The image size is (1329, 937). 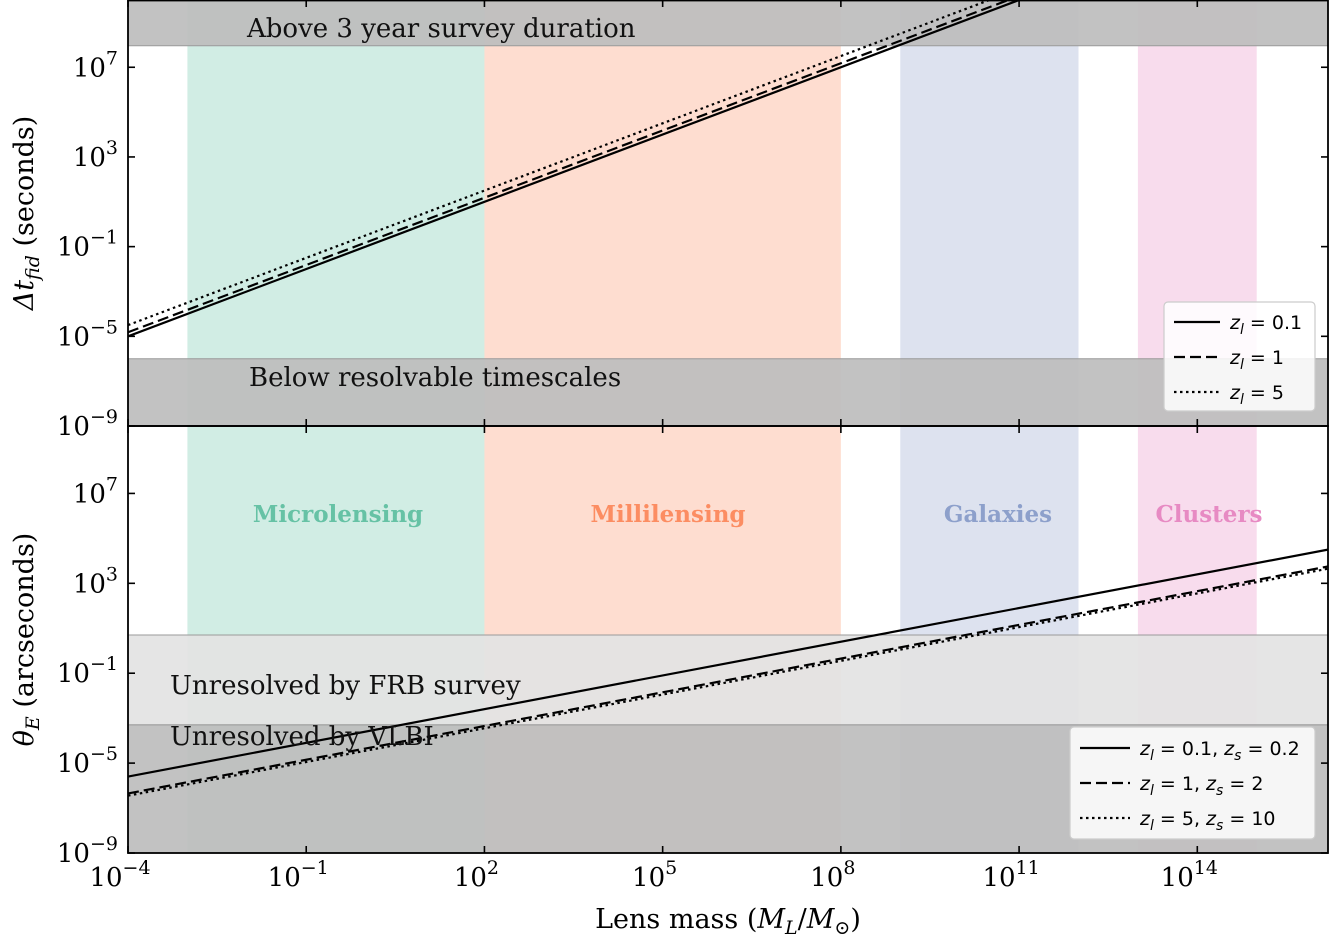 I want to click on legend-label: zl = 1, zs = 2, so click(x=1201, y=786).